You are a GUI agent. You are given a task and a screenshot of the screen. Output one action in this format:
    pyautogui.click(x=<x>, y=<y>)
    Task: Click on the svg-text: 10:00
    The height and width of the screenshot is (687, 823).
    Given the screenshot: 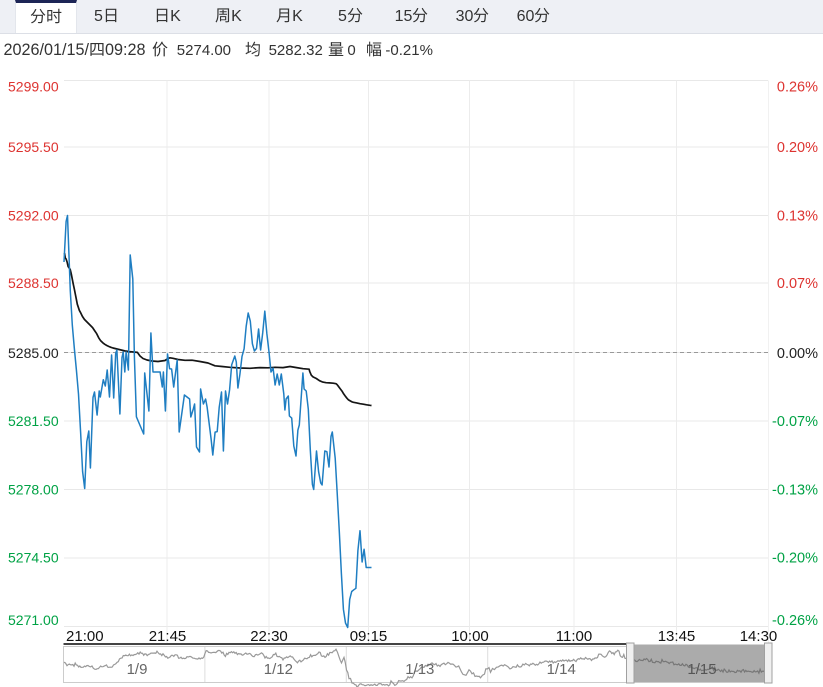 What is the action you would take?
    pyautogui.click(x=470, y=636)
    